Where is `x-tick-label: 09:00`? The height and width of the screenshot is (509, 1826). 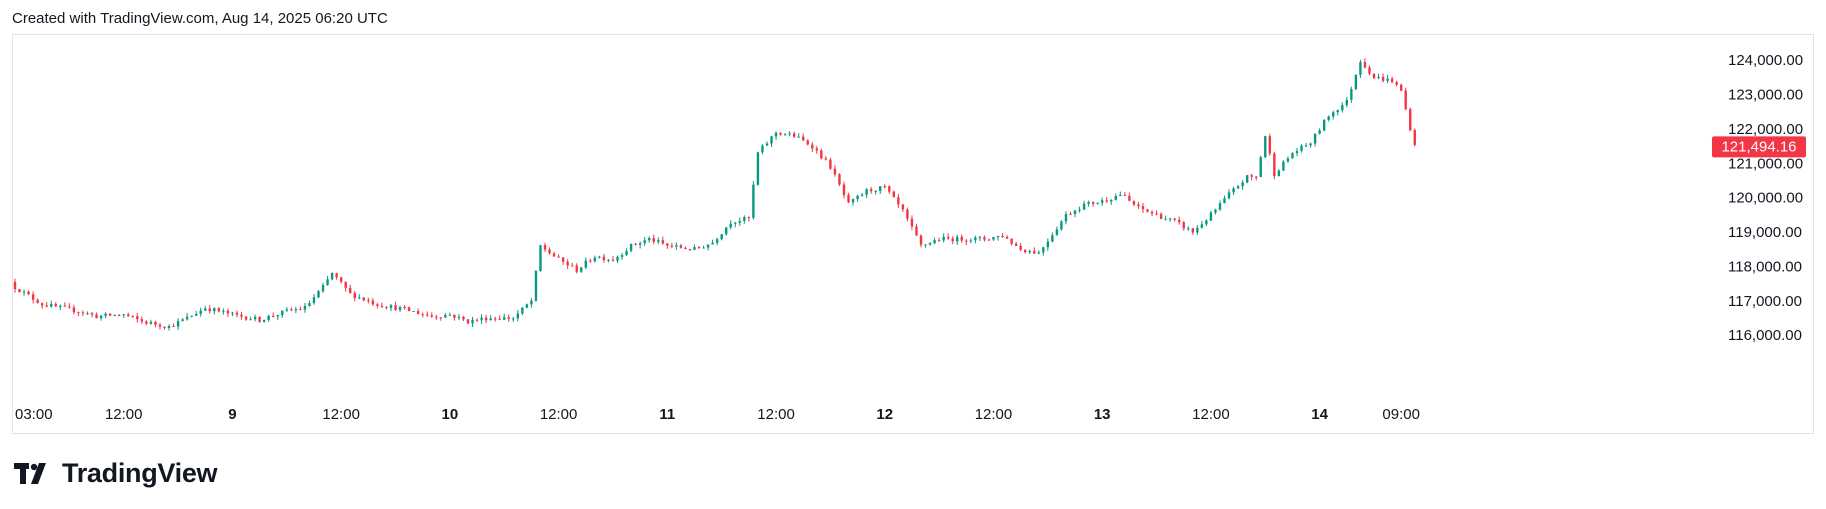 x-tick-label: 09:00 is located at coordinates (1401, 414).